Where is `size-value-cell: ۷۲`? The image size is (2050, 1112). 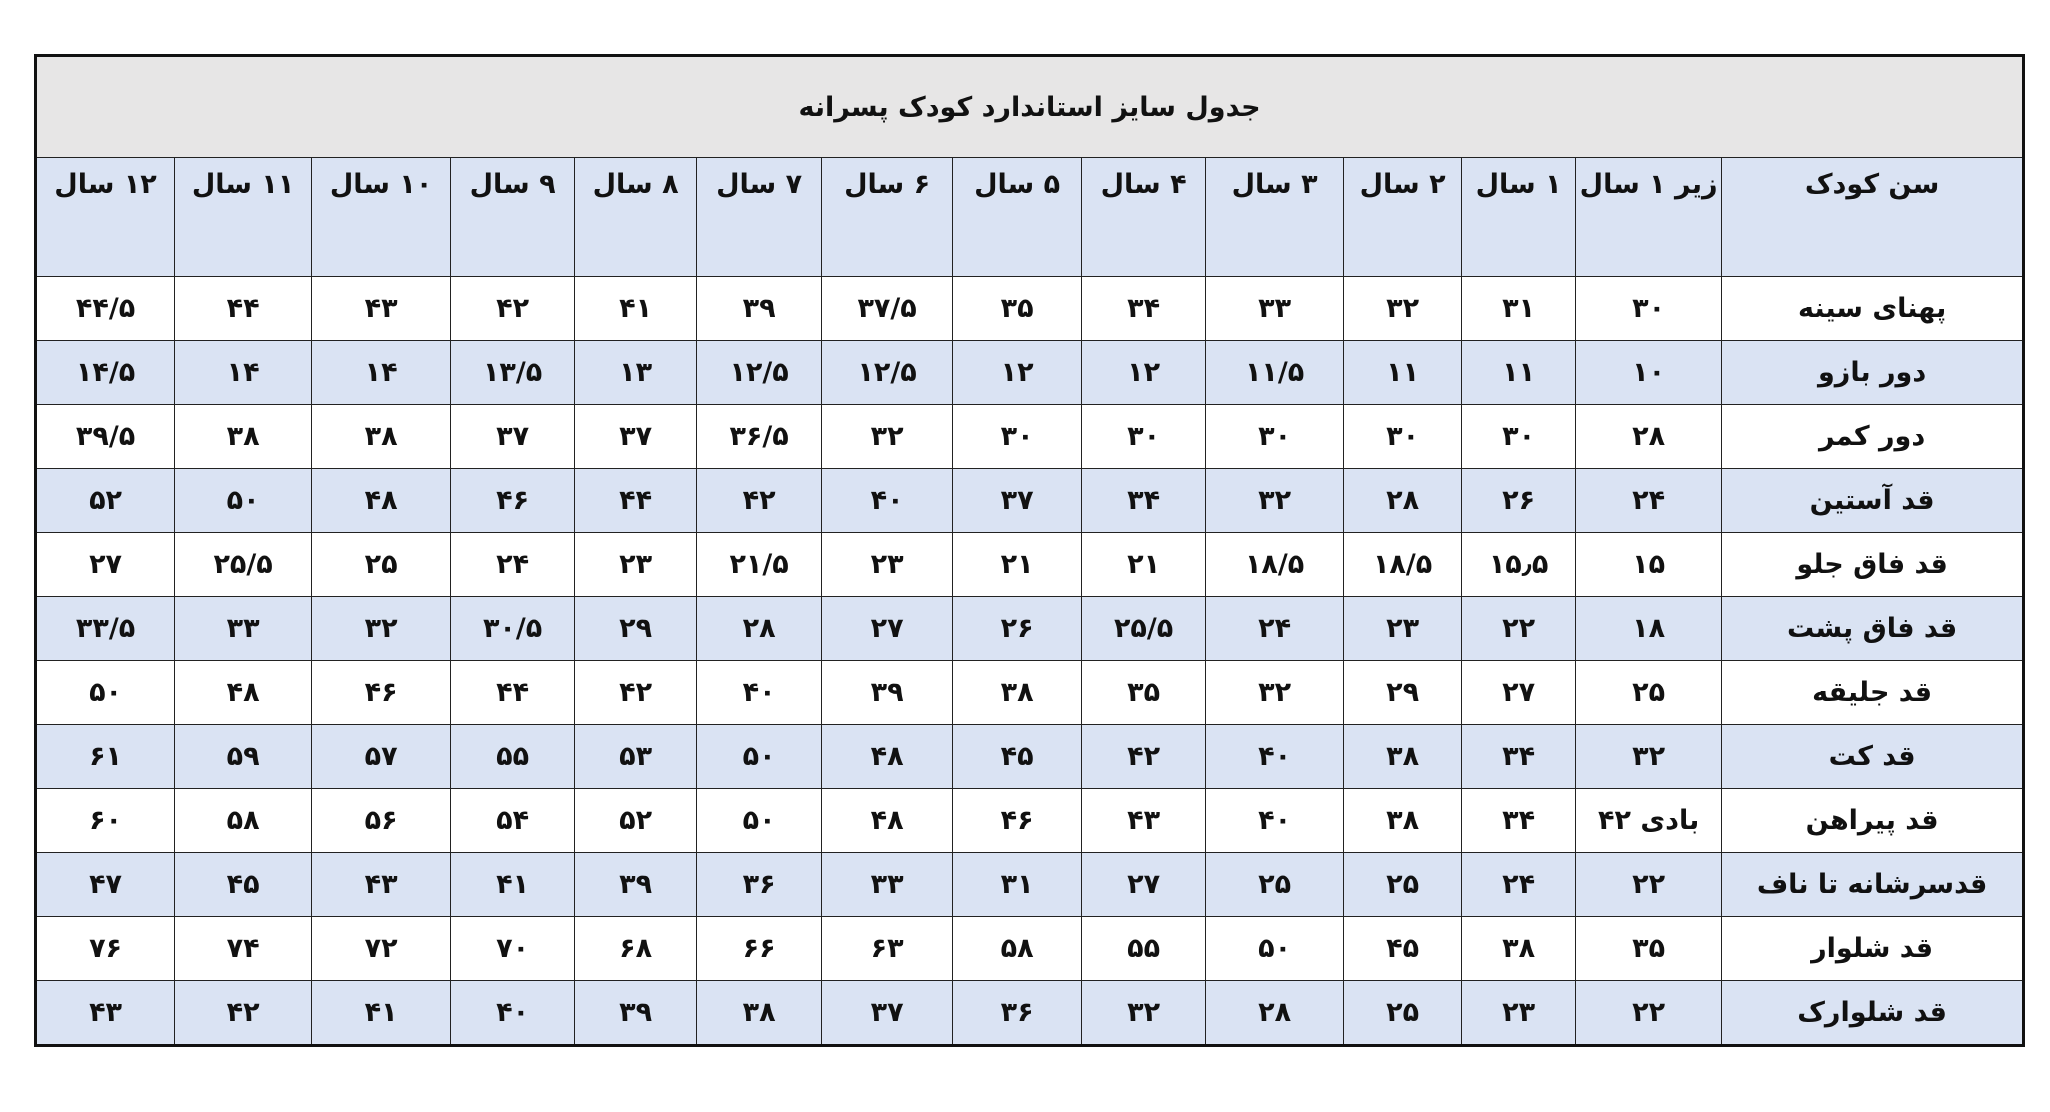 size-value-cell: ۷۲ is located at coordinates (381, 948).